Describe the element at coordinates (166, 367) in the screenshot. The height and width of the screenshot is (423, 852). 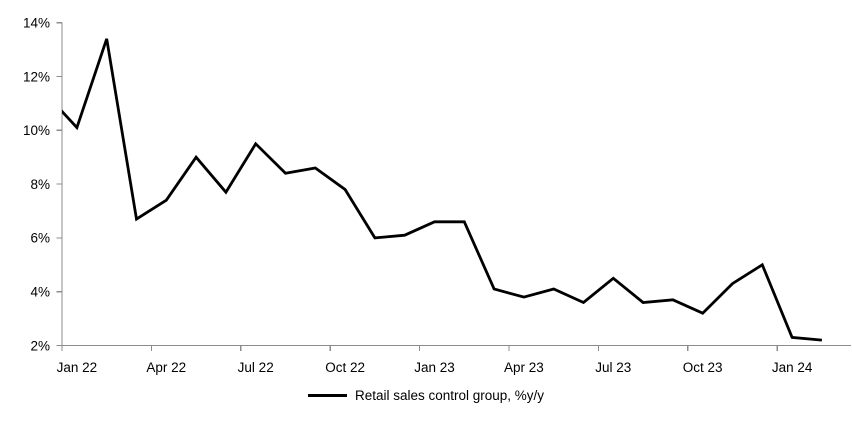
I see `x-axis-label: Apr 22` at that location.